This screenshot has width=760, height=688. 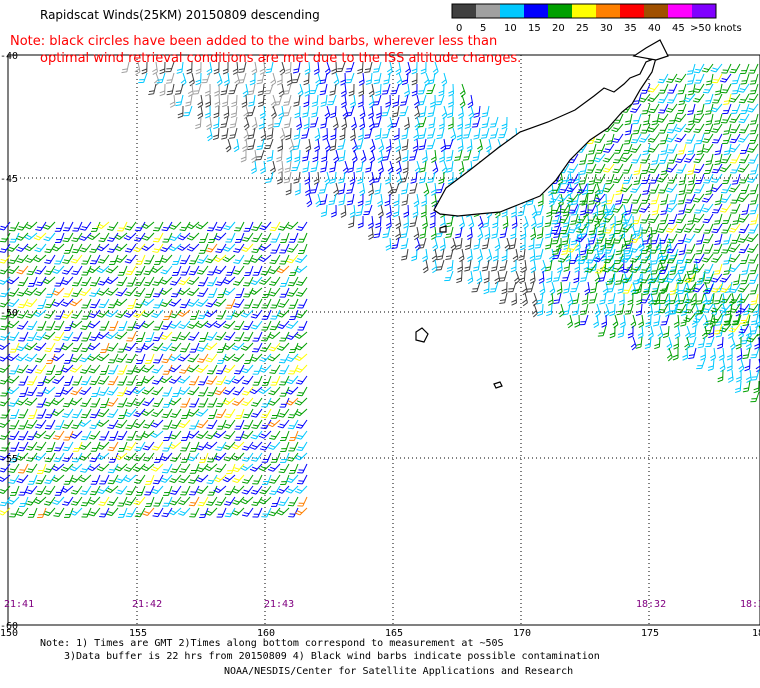 I want to click on latitude-label: -60, so click(x=9, y=626).